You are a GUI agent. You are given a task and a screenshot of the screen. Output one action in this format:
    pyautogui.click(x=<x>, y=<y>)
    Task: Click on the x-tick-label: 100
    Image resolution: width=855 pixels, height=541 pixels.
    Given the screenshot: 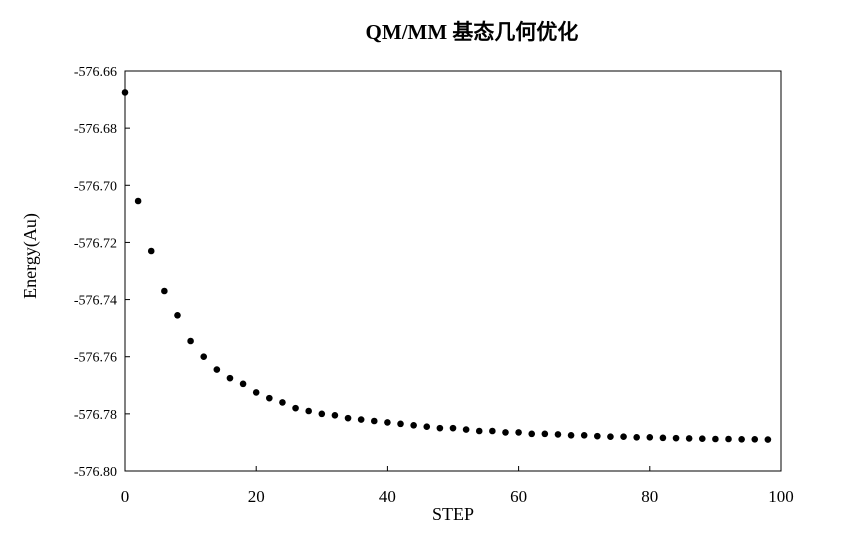 What is the action you would take?
    pyautogui.click(x=781, y=496)
    